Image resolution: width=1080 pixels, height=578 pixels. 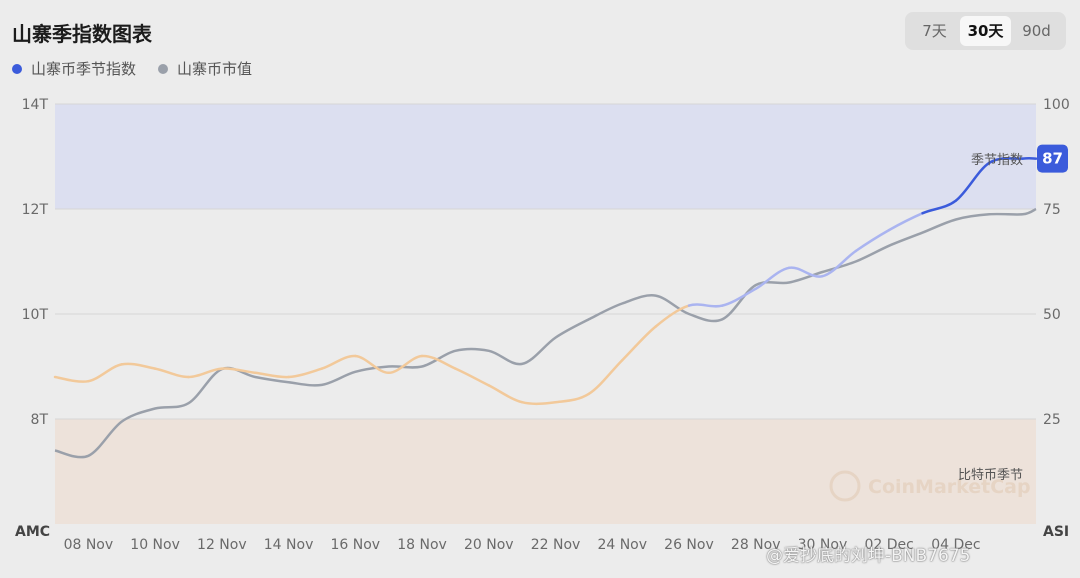 What do you see at coordinates (756, 545) in the screenshot?
I see `x-axis-tick-label: 28 Nov` at bounding box center [756, 545].